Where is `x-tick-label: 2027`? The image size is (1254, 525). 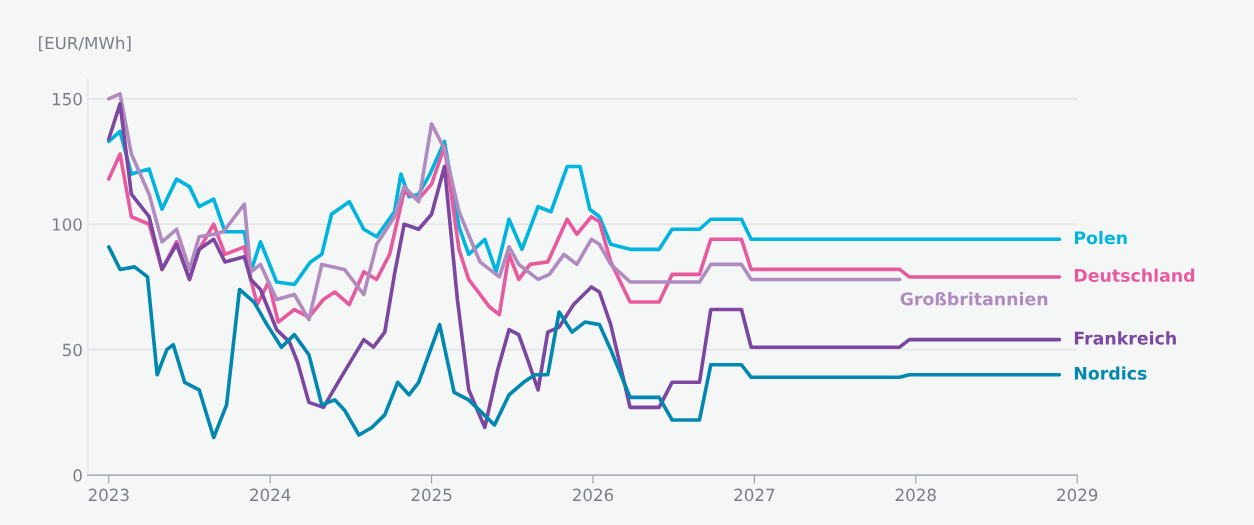
x-tick-label: 2027 is located at coordinates (754, 495).